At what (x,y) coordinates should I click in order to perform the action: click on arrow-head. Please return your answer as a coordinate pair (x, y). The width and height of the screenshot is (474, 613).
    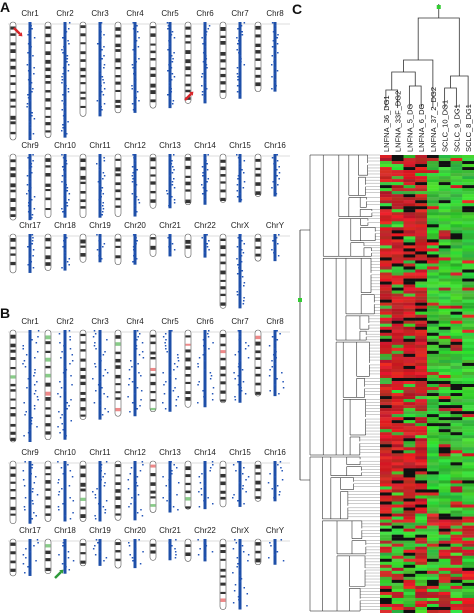
    Looking at the image, I should click on (191, 93).